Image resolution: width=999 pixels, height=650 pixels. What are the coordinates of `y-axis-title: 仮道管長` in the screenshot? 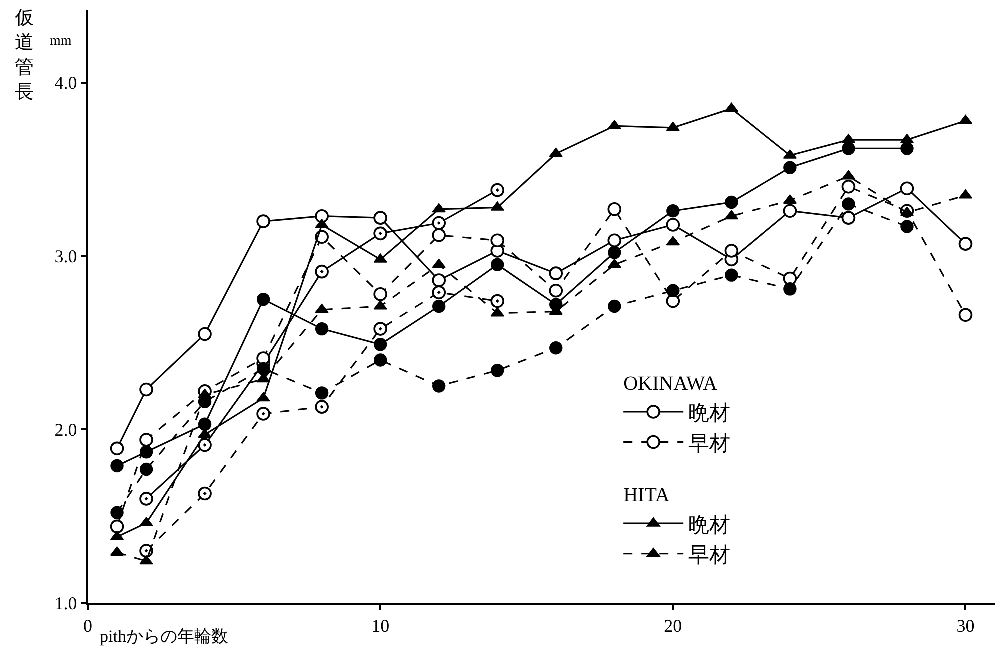 It's located at (24, 56).